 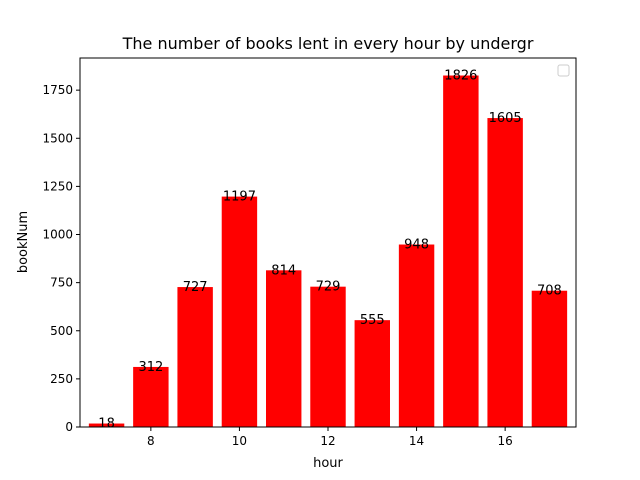 I want to click on x-axis: 8 10 12 14 16, so click(x=330, y=437).